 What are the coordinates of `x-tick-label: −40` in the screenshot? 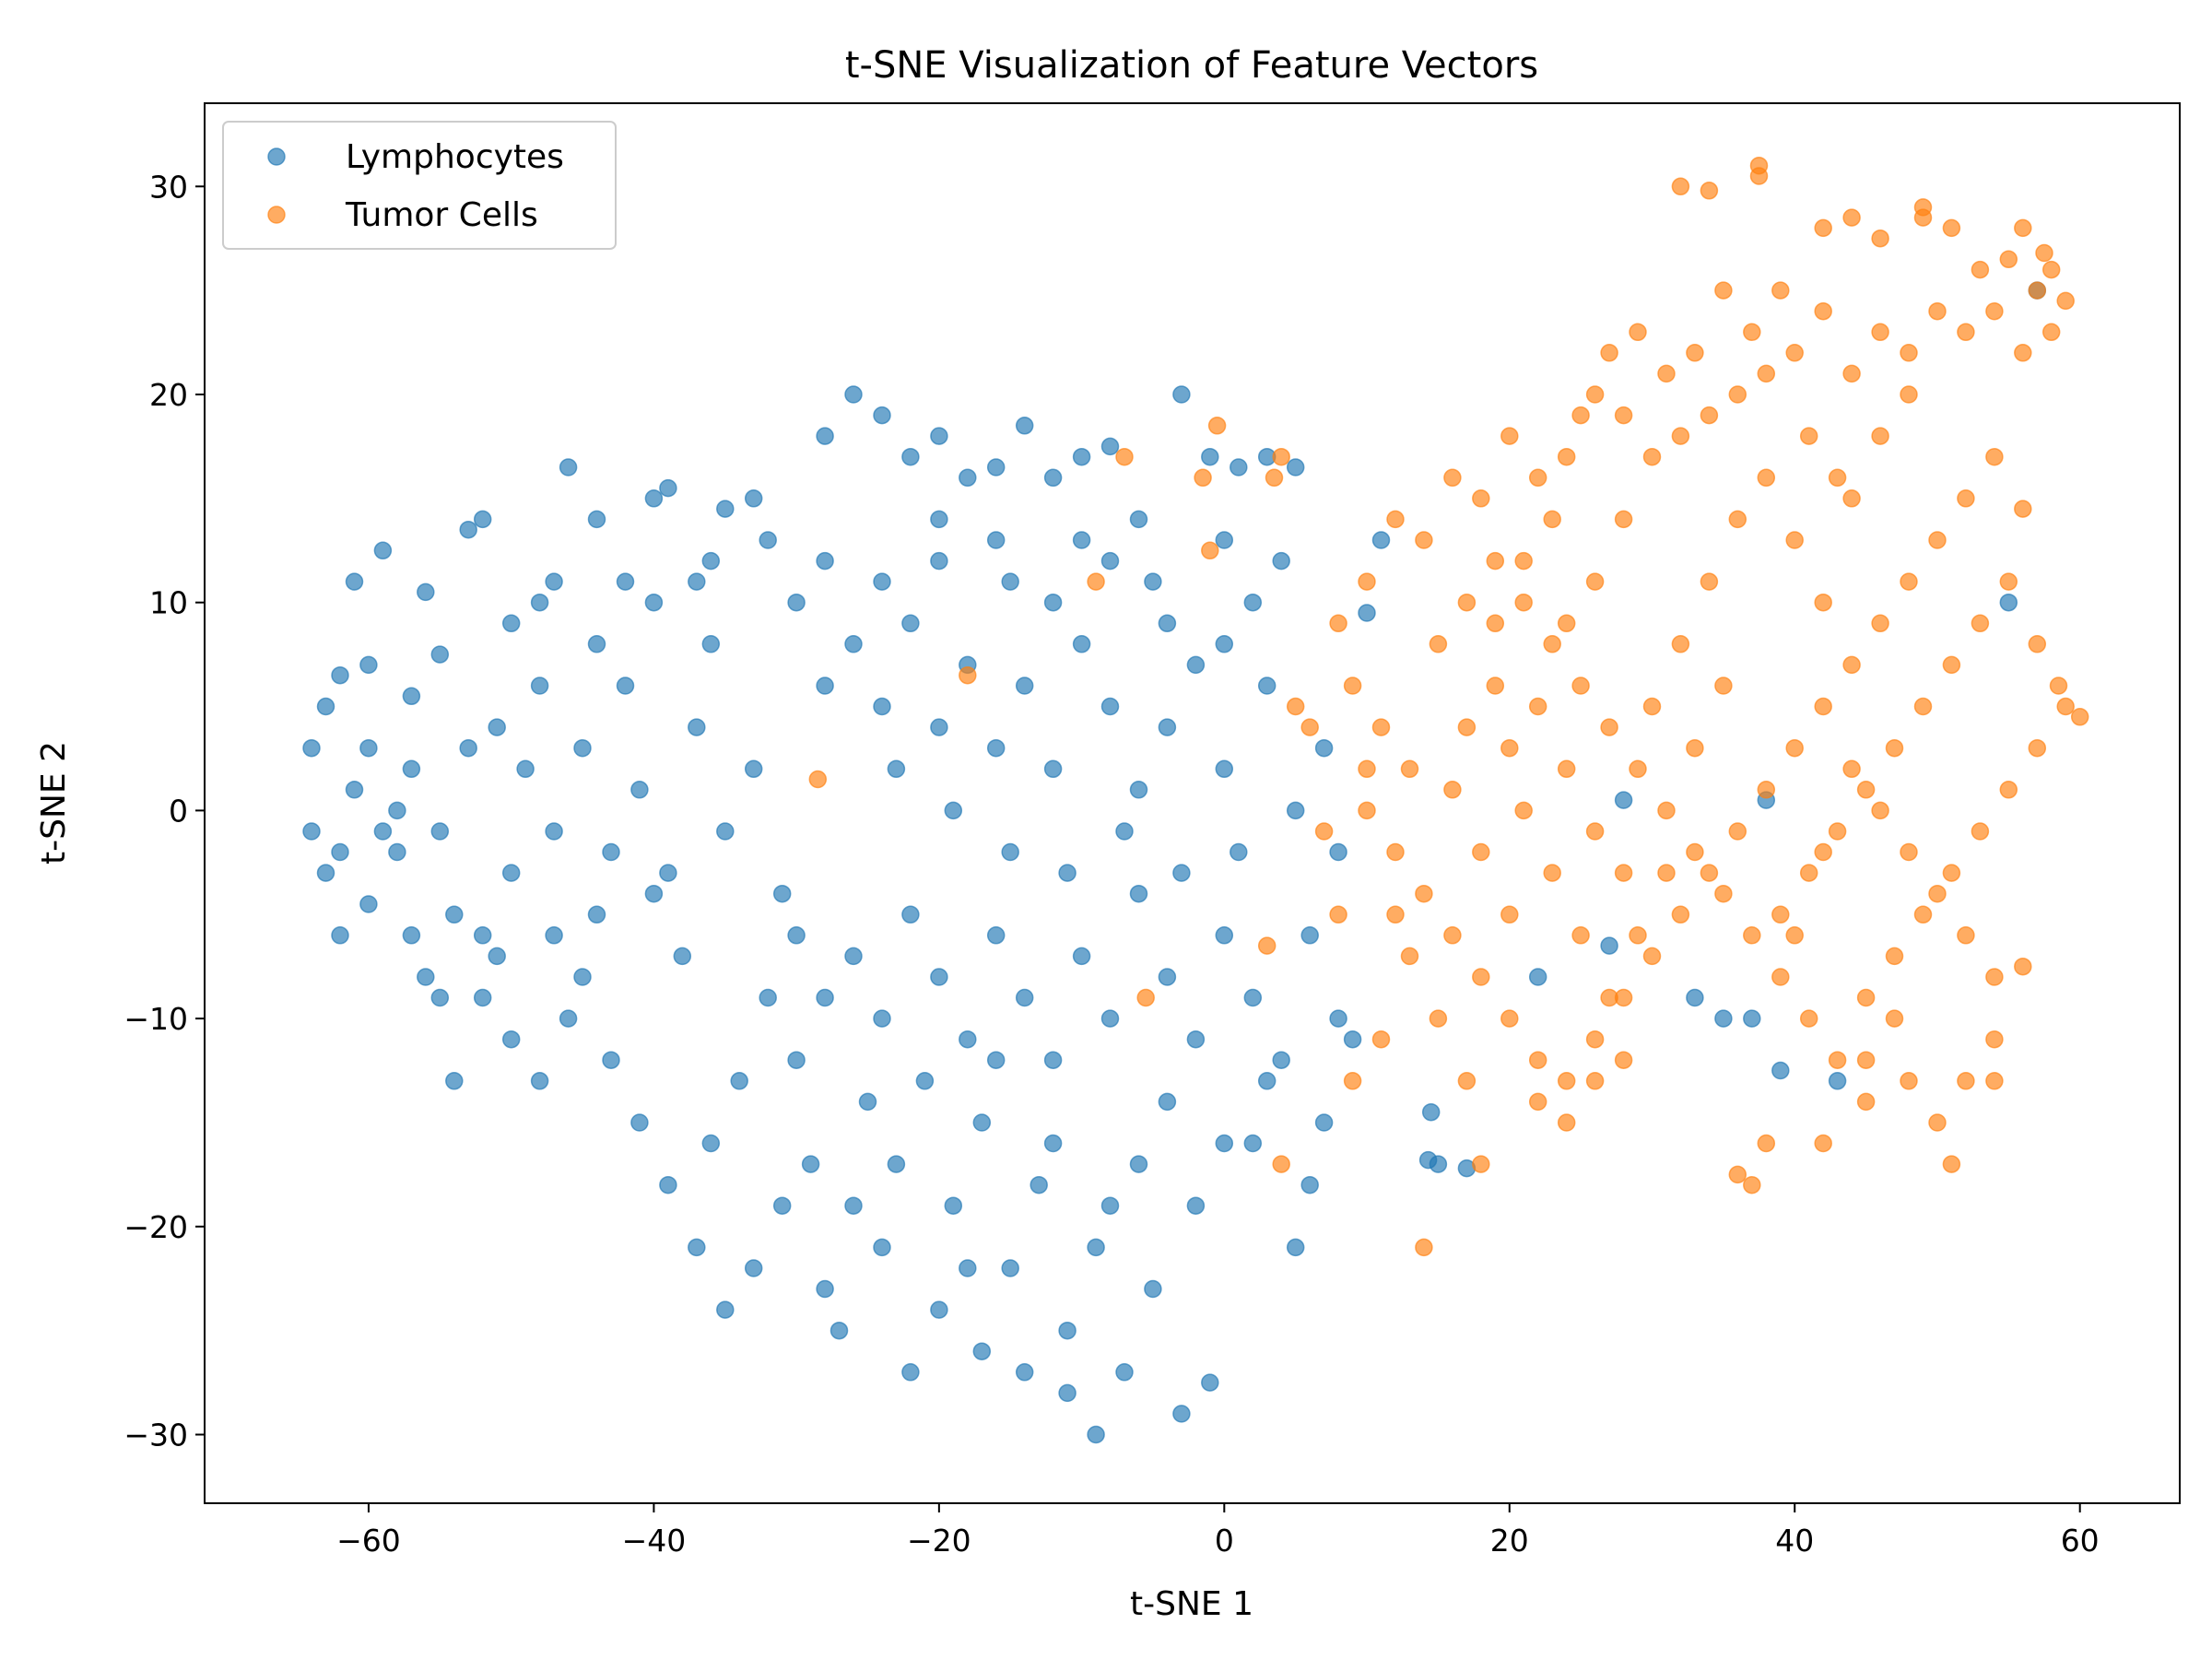 It's located at (654, 1541).